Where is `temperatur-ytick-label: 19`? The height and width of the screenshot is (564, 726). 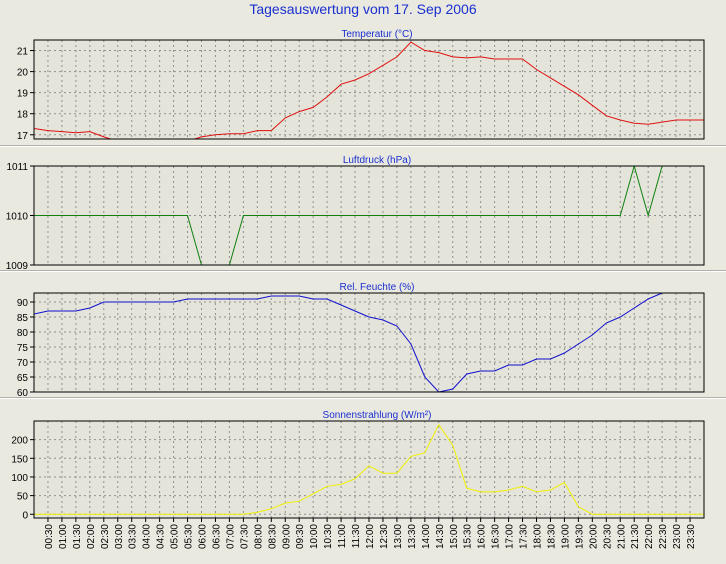 temperatur-ytick-label: 19 is located at coordinates (23, 94).